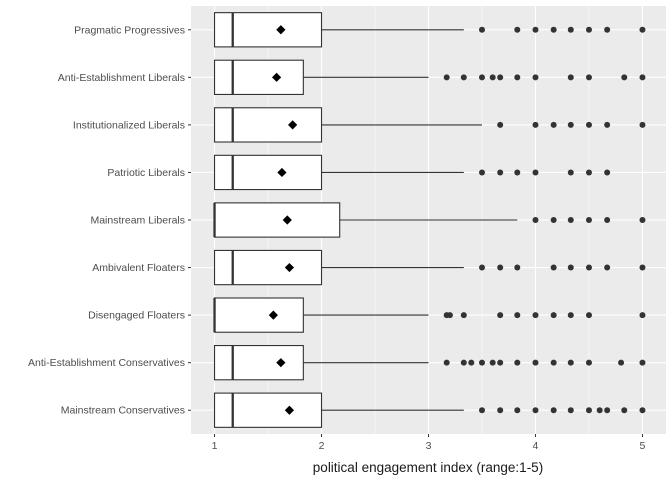  Describe the element at coordinates (138, 268) in the screenshot. I see `y-tick-label: Ambivalent Floaters` at that location.